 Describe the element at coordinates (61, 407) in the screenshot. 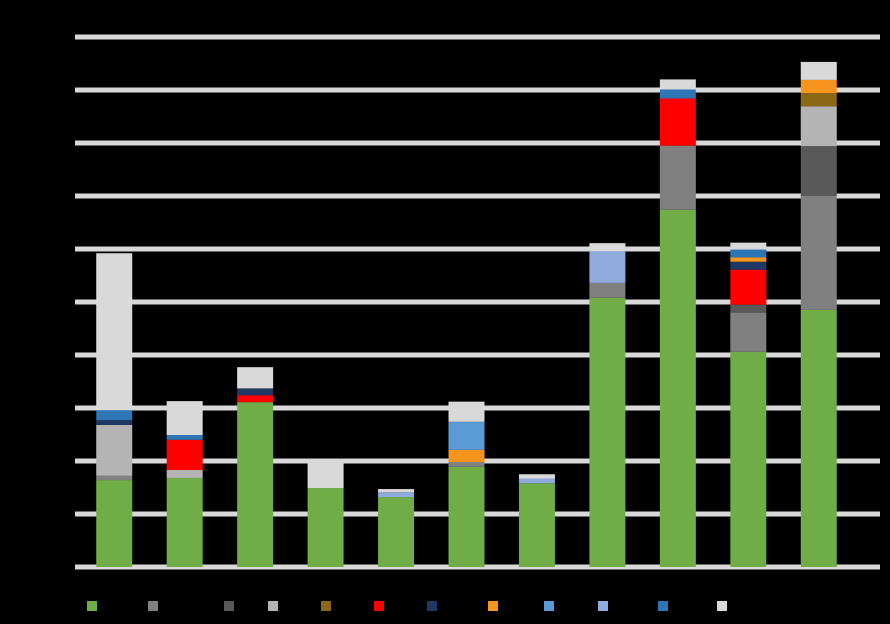

I see `y-tick-label: 30` at that location.